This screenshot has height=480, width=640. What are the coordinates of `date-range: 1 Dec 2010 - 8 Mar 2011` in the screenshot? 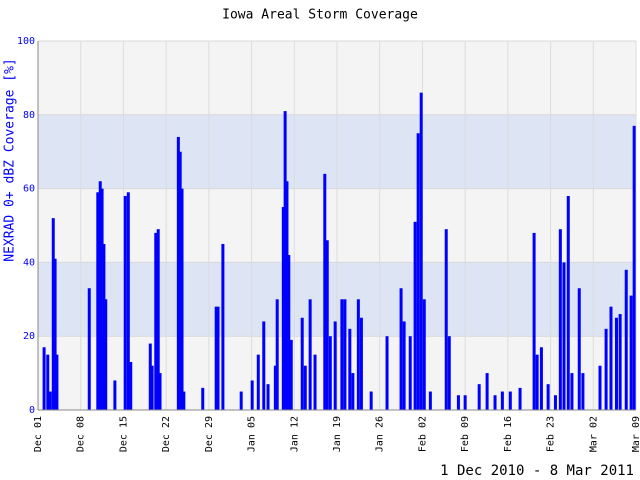 It's located at (537, 471).